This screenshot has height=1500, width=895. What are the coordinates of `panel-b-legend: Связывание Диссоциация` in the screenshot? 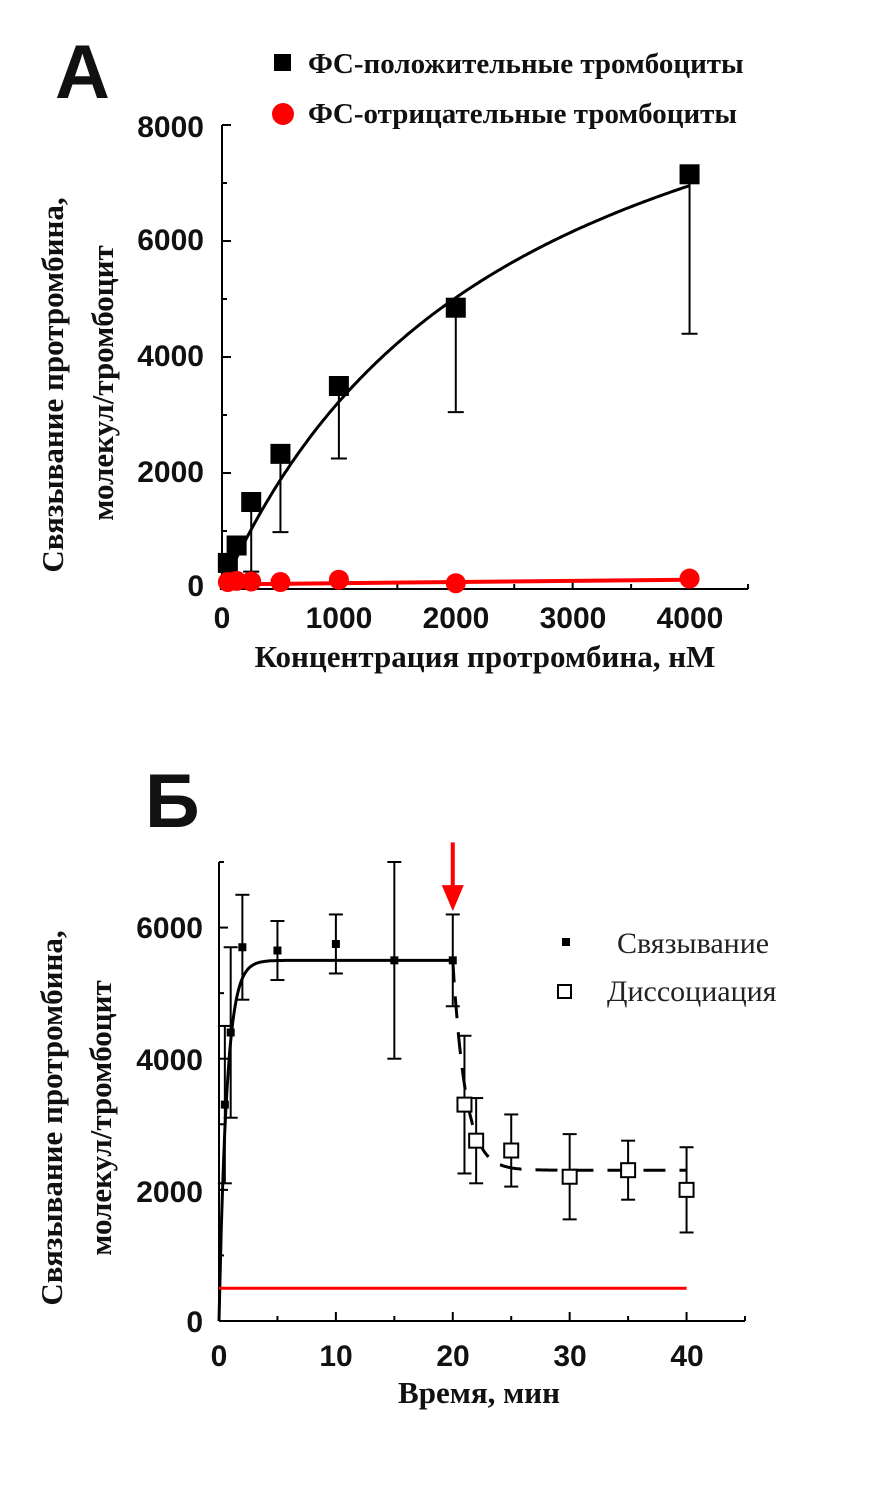 It's located at (667, 967).